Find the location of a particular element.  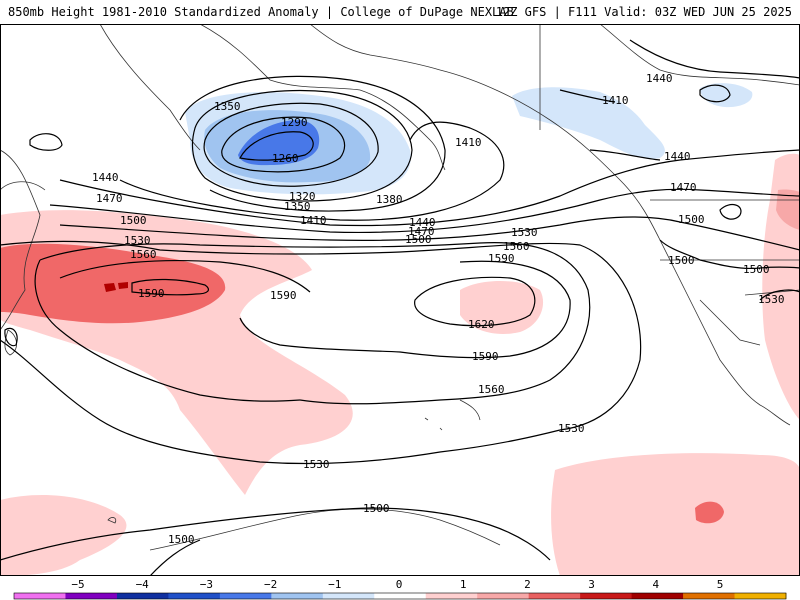

max-positive-core-a is located at coordinates (110, 287).